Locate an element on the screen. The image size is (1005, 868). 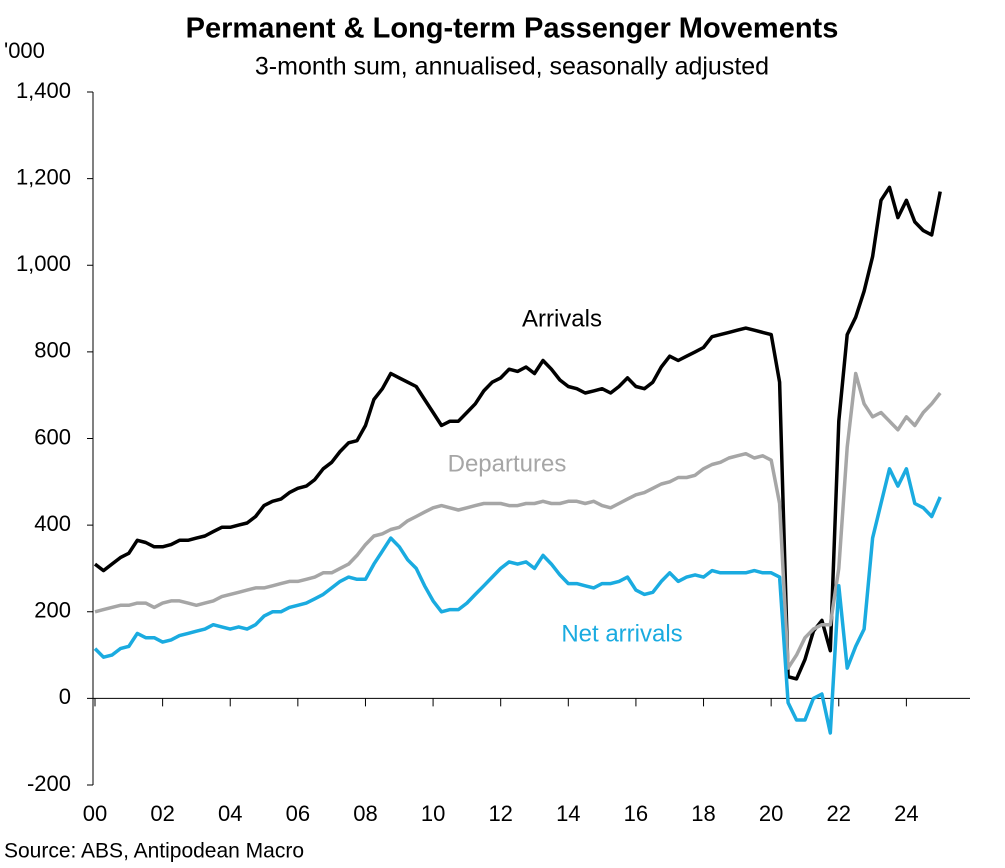
x-tick-label: 08 is located at coordinates (365, 813).